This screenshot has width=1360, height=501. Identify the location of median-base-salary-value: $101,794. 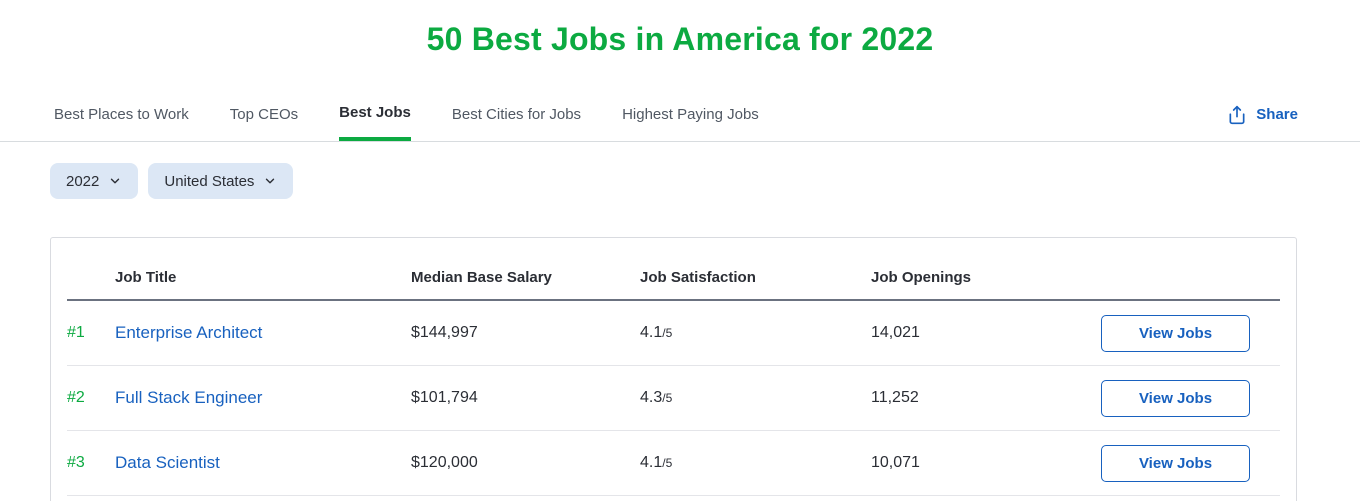
(444, 397).